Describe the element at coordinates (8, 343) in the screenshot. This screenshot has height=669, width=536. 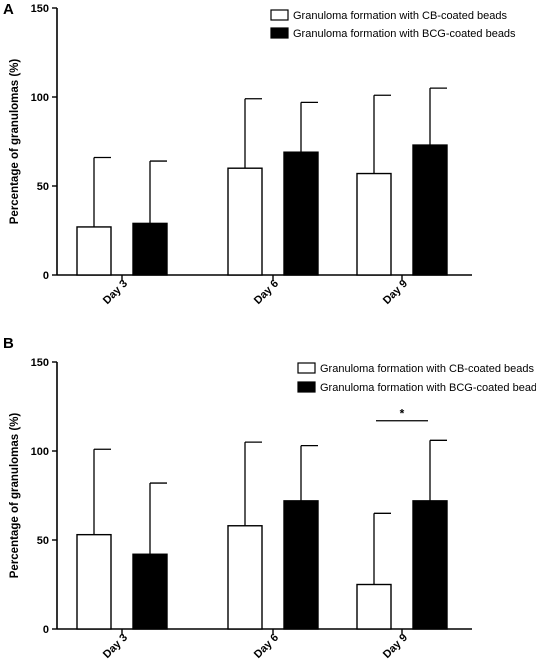
I see `panel-label: B` at that location.